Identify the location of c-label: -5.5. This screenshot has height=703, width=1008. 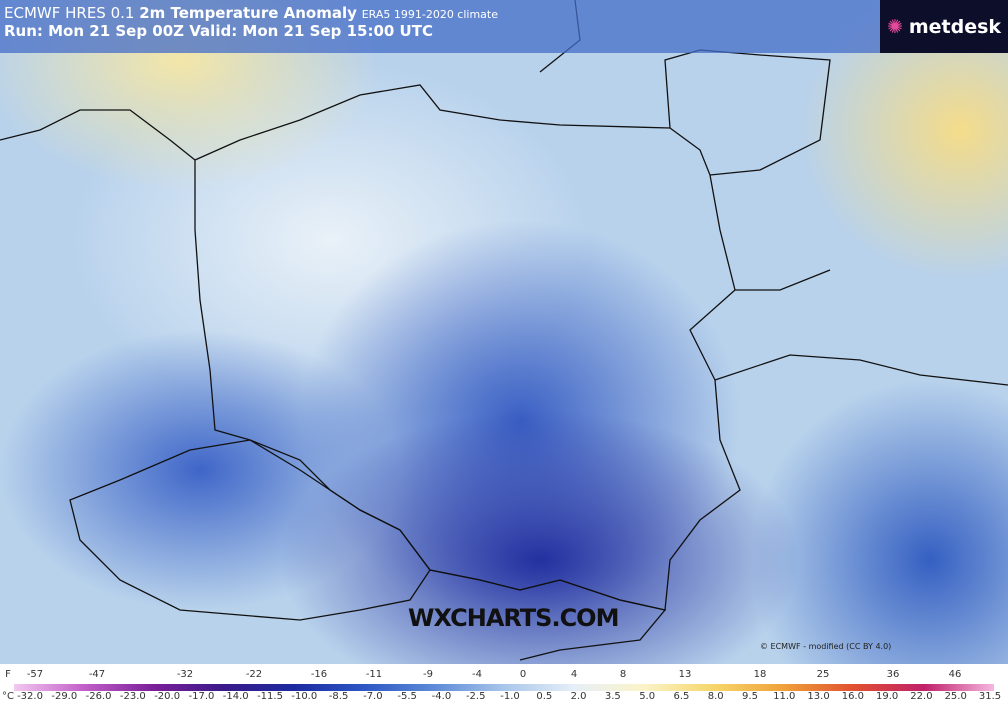
(407, 696).